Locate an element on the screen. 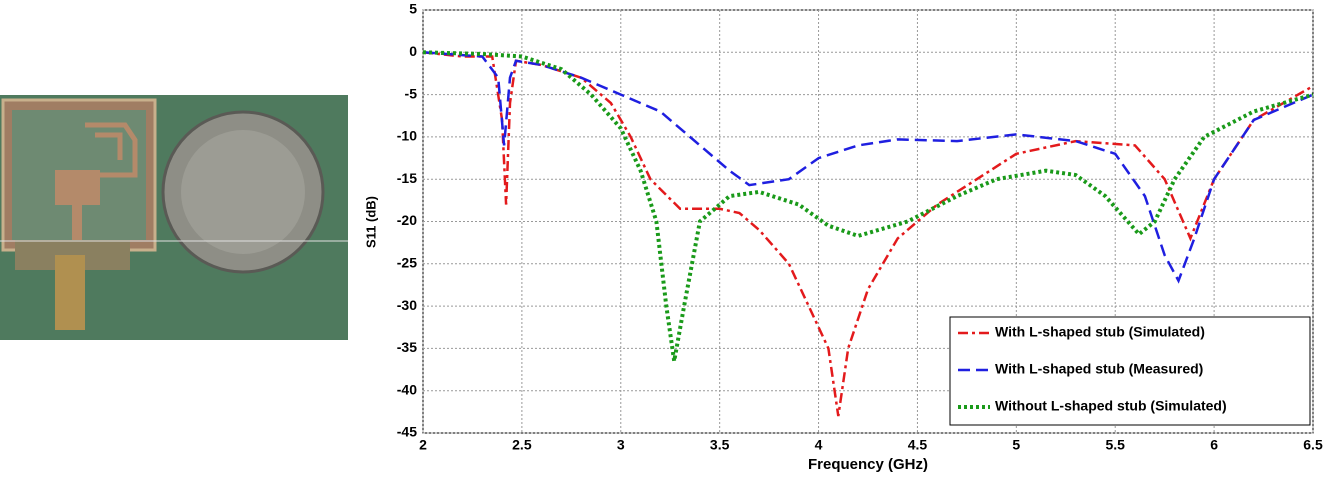 The height and width of the screenshot is (479, 1330). y-tick-label: -35 is located at coordinates (407, 347).